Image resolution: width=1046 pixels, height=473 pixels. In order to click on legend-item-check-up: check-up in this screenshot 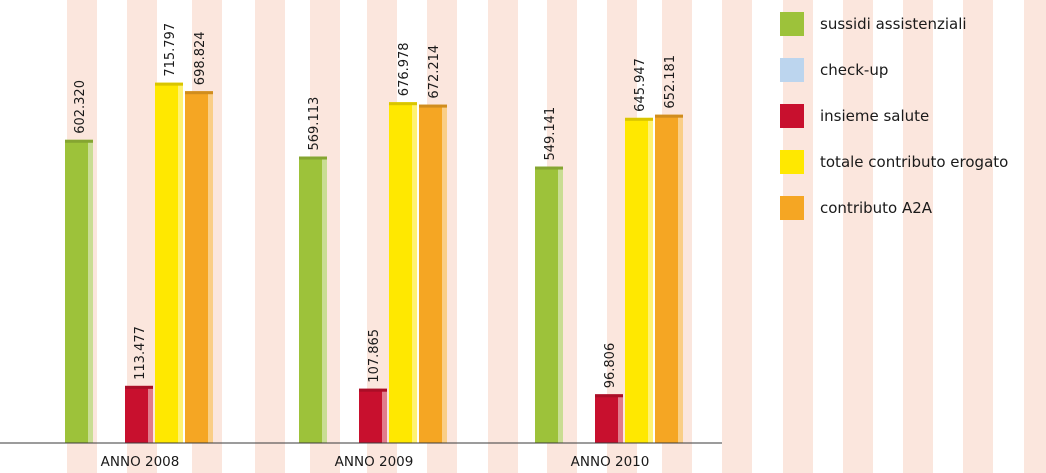, I will do `click(894, 70)`.